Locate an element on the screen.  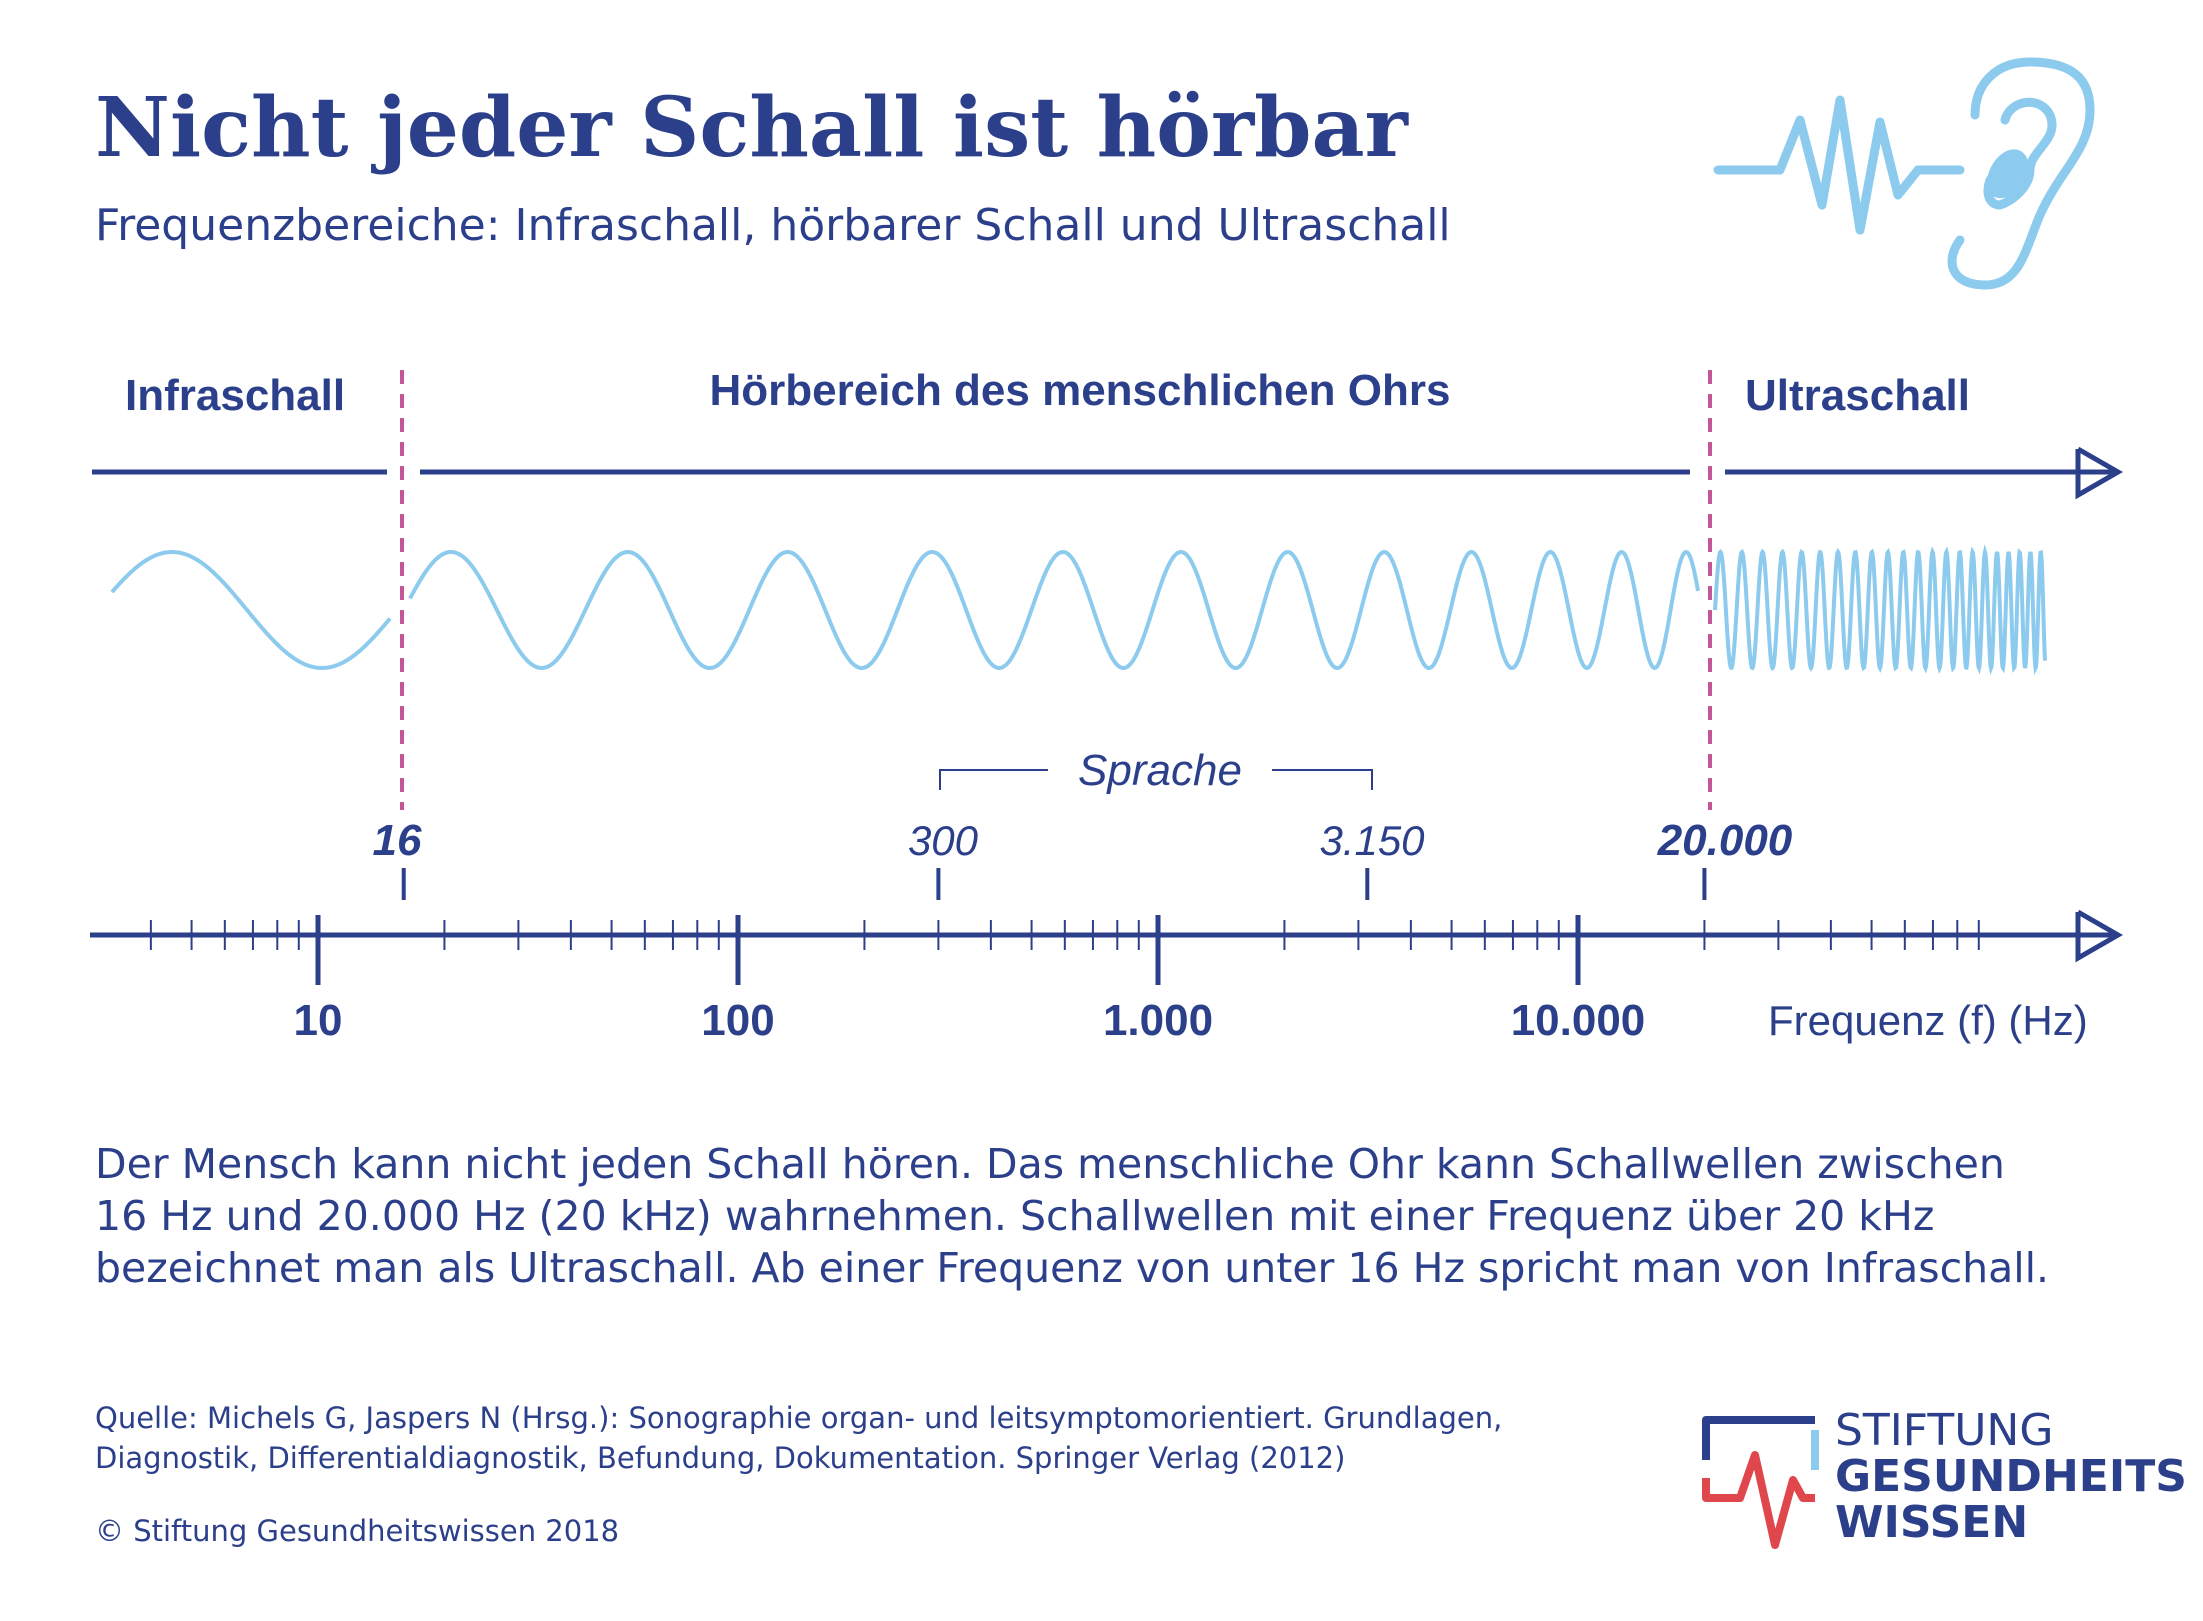
range-label-ultra: Ultraschall is located at coordinates (1857, 395).